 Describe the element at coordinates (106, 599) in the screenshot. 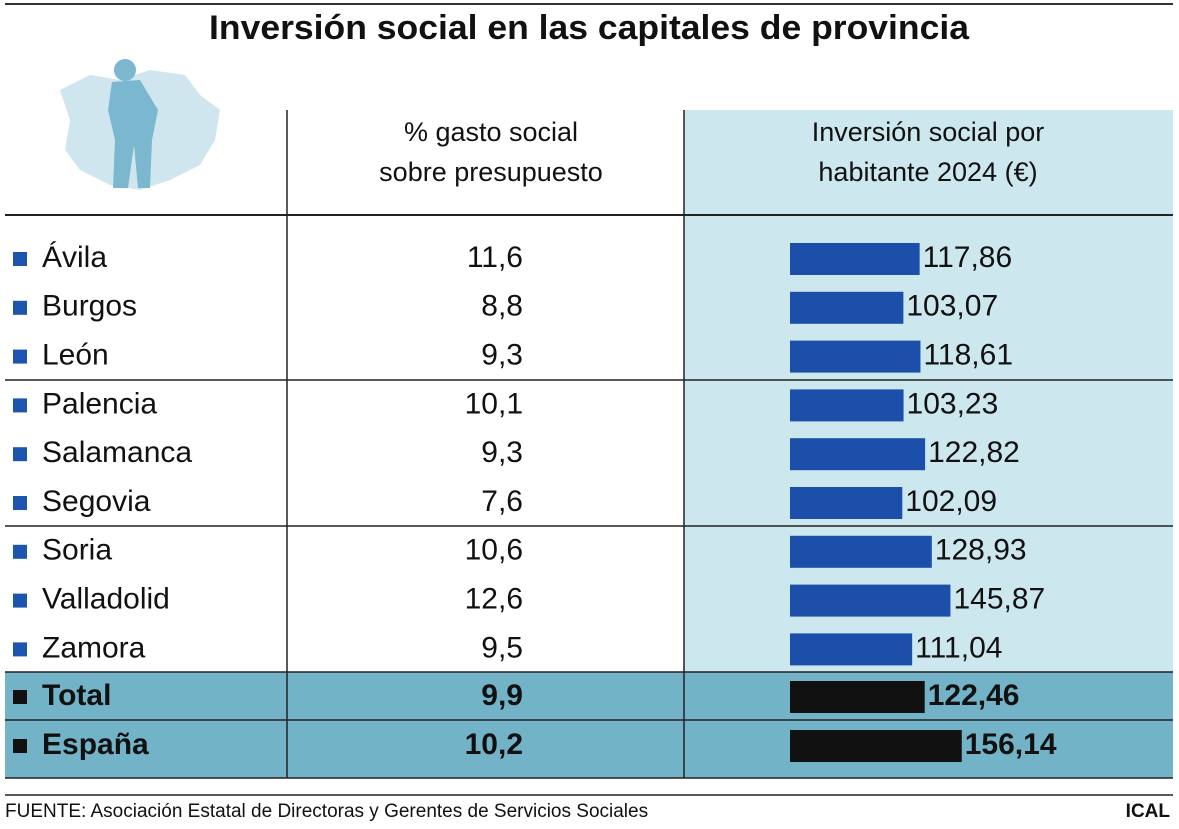

I see `row-name: Valladolid` at that location.